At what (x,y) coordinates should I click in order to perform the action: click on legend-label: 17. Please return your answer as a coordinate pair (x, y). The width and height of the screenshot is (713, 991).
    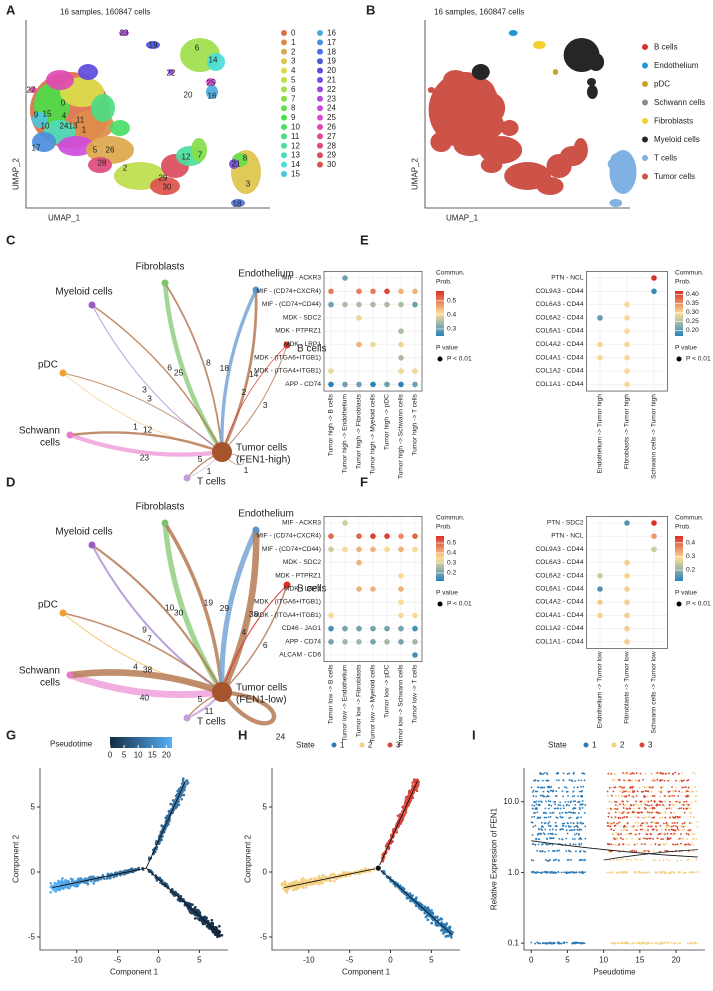
    Looking at the image, I should click on (331, 42).